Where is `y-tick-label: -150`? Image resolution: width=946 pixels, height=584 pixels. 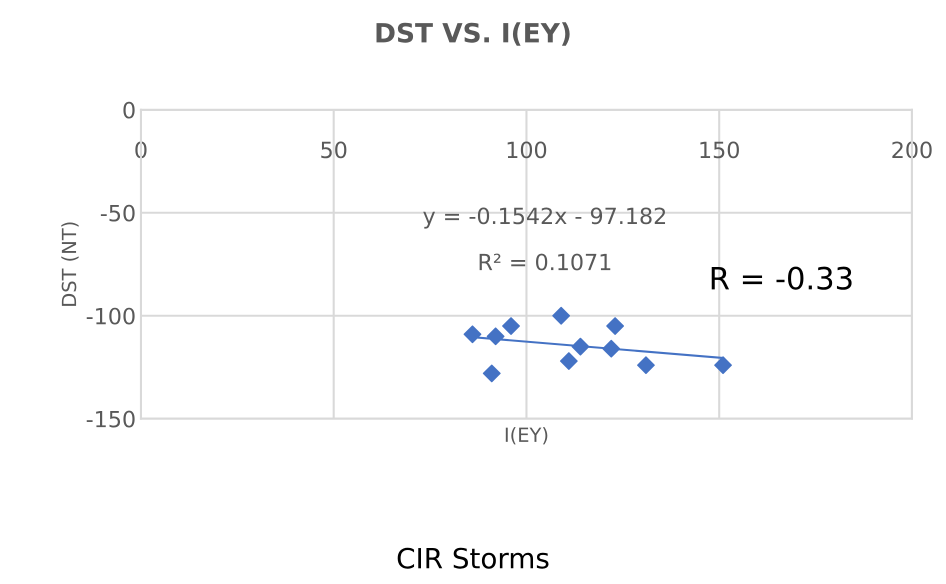
y-tick-label: -150 is located at coordinates (110, 419).